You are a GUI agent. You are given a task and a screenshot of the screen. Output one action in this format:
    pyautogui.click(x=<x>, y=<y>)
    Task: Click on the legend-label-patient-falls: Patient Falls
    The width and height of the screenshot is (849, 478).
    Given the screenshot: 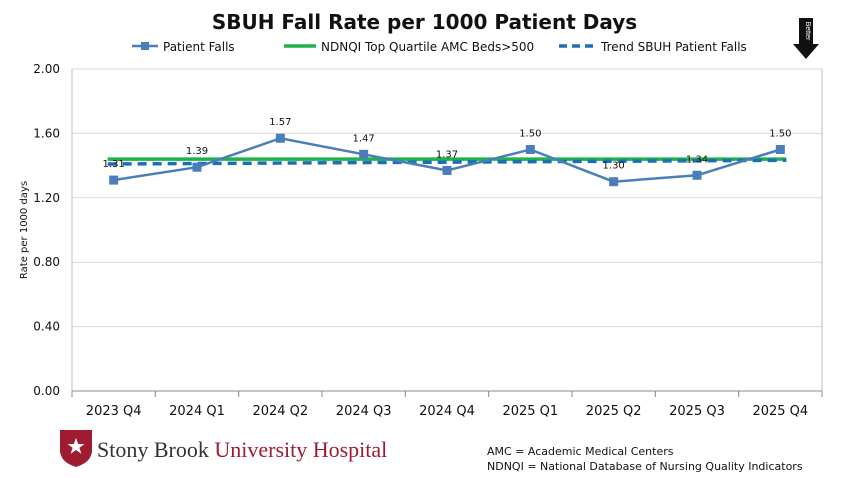 What is the action you would take?
    pyautogui.click(x=199, y=47)
    